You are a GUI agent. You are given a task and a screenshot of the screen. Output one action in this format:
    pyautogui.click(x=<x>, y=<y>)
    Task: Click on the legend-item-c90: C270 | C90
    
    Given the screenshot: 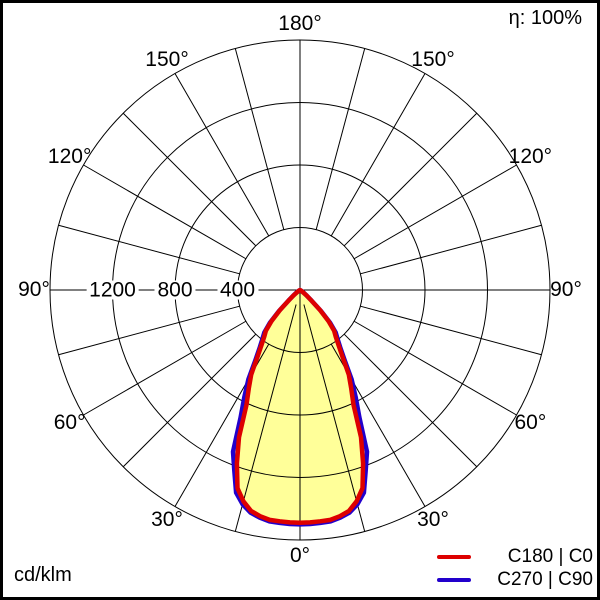 What is the action you would take?
    pyautogui.click(x=515, y=579)
    